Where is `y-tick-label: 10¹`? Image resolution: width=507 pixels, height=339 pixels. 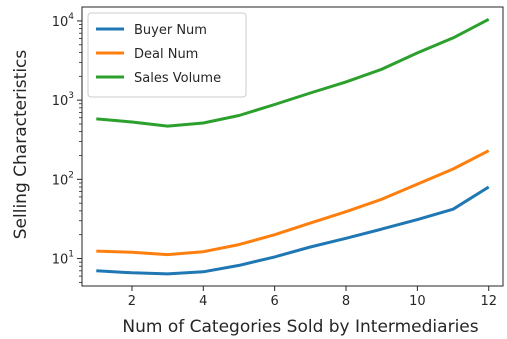 y-tick-label: 10¹ is located at coordinates (63, 259).